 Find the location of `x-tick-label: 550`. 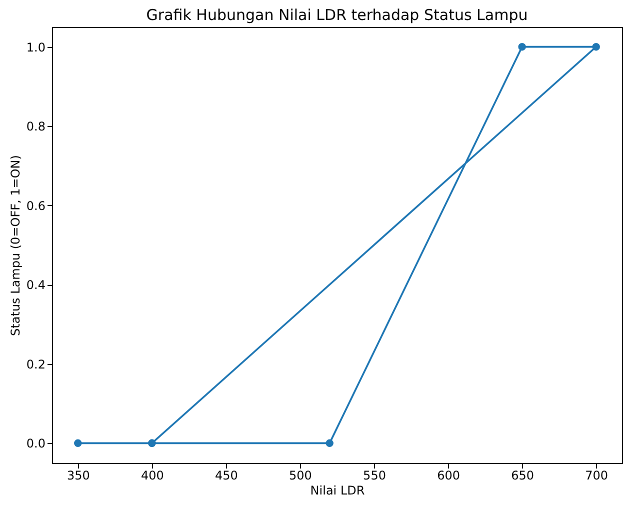

x-tick-label: 550 is located at coordinates (374, 475).